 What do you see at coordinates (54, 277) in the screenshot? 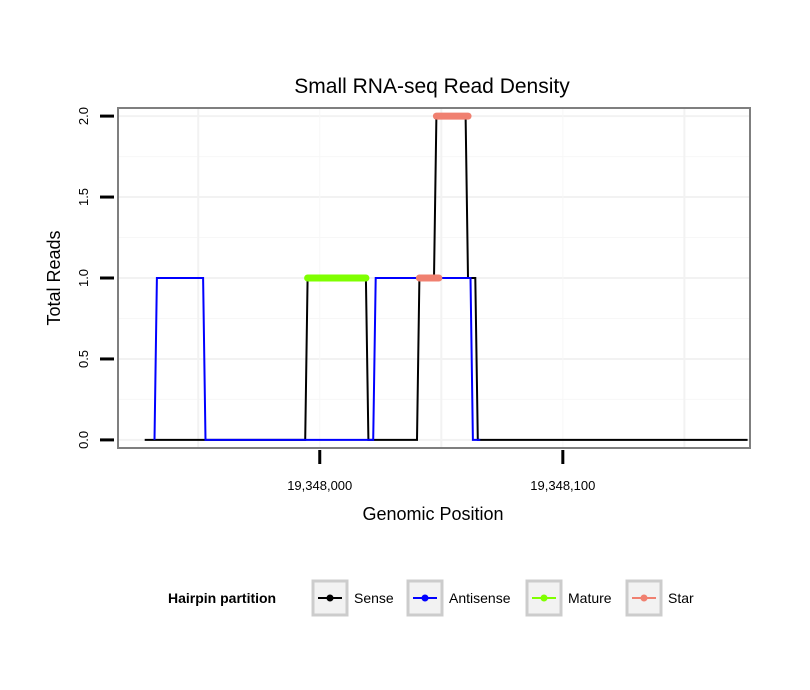
I see `y-axis-label: Total Reads` at bounding box center [54, 277].